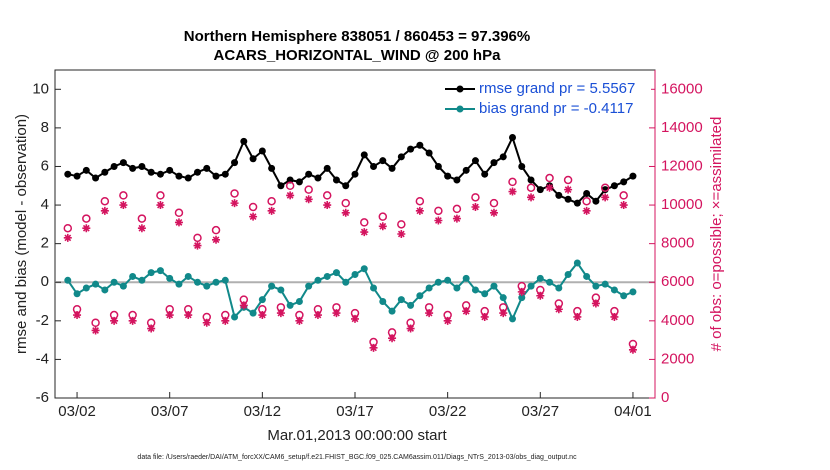 This screenshot has height=470, width=830. Describe the element at coordinates (682, 165) in the screenshot. I see `y2-tick-label: 12000` at that location.